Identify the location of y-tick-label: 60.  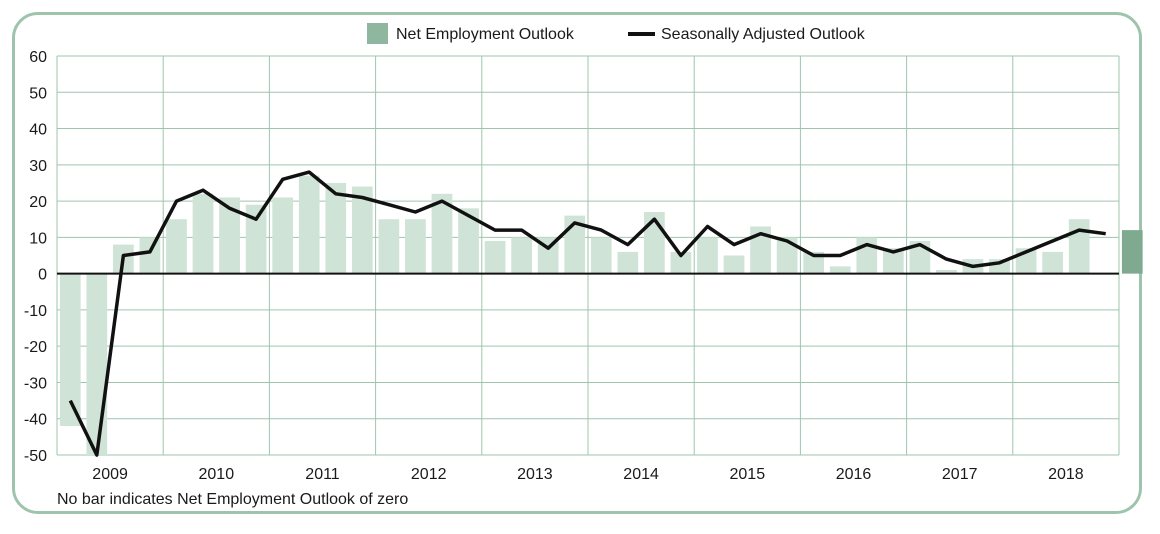
(38, 57).